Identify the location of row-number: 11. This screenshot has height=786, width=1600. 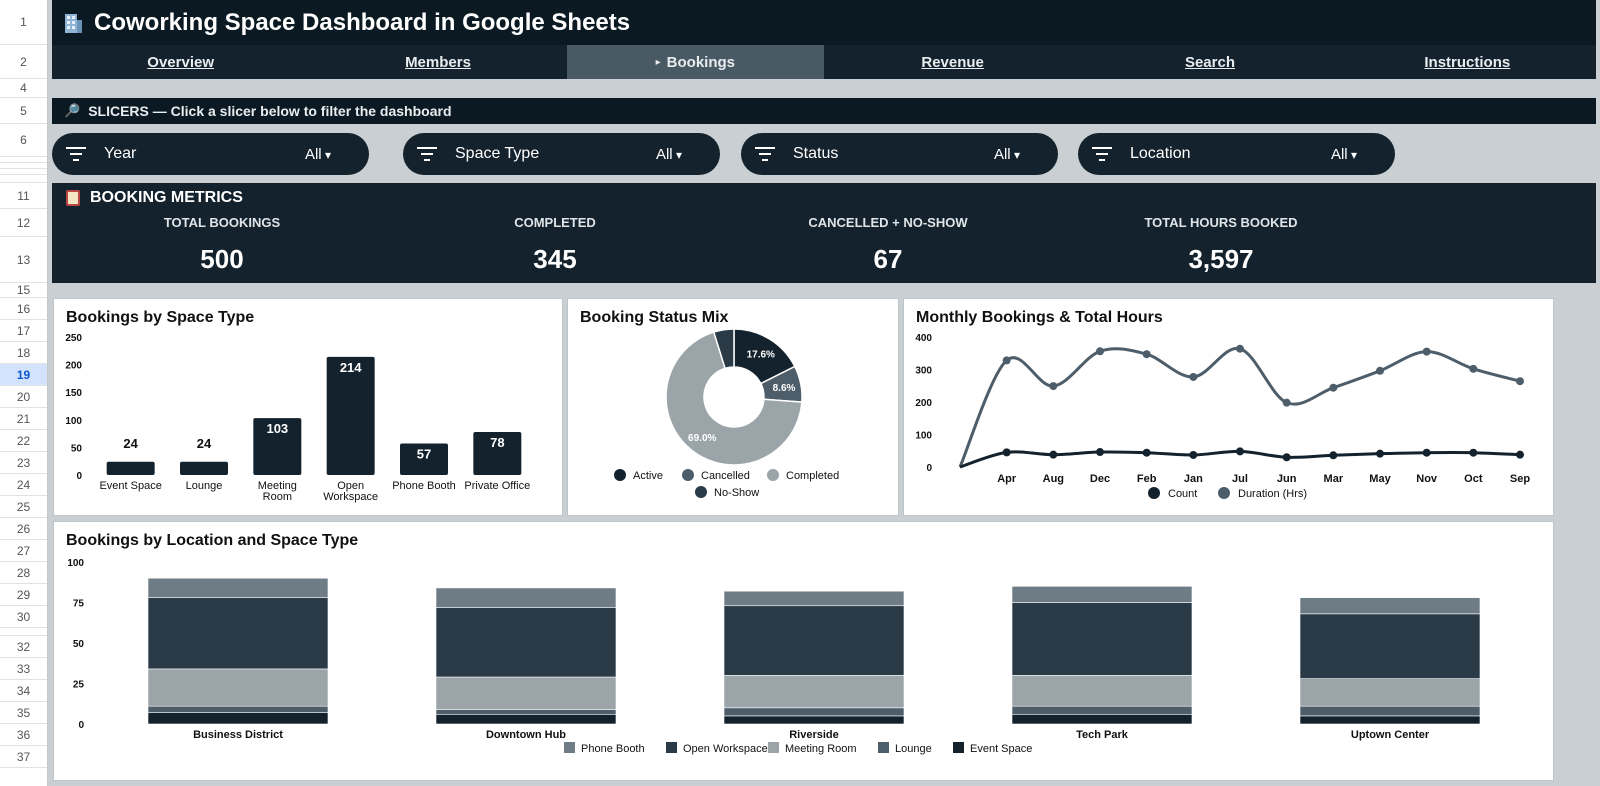
(23, 196).